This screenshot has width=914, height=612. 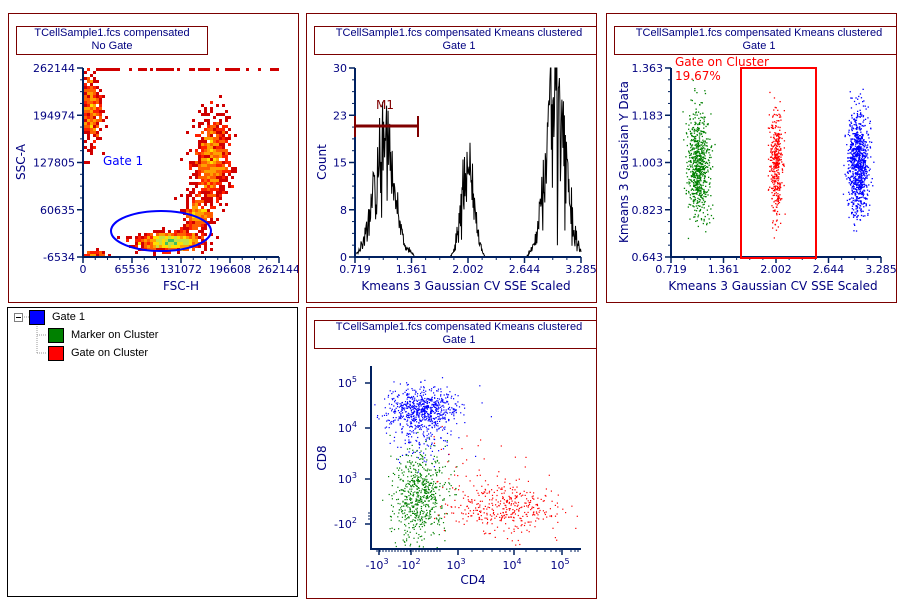 What do you see at coordinates (18, 317) in the screenshot?
I see `collapse-icon` at bounding box center [18, 317].